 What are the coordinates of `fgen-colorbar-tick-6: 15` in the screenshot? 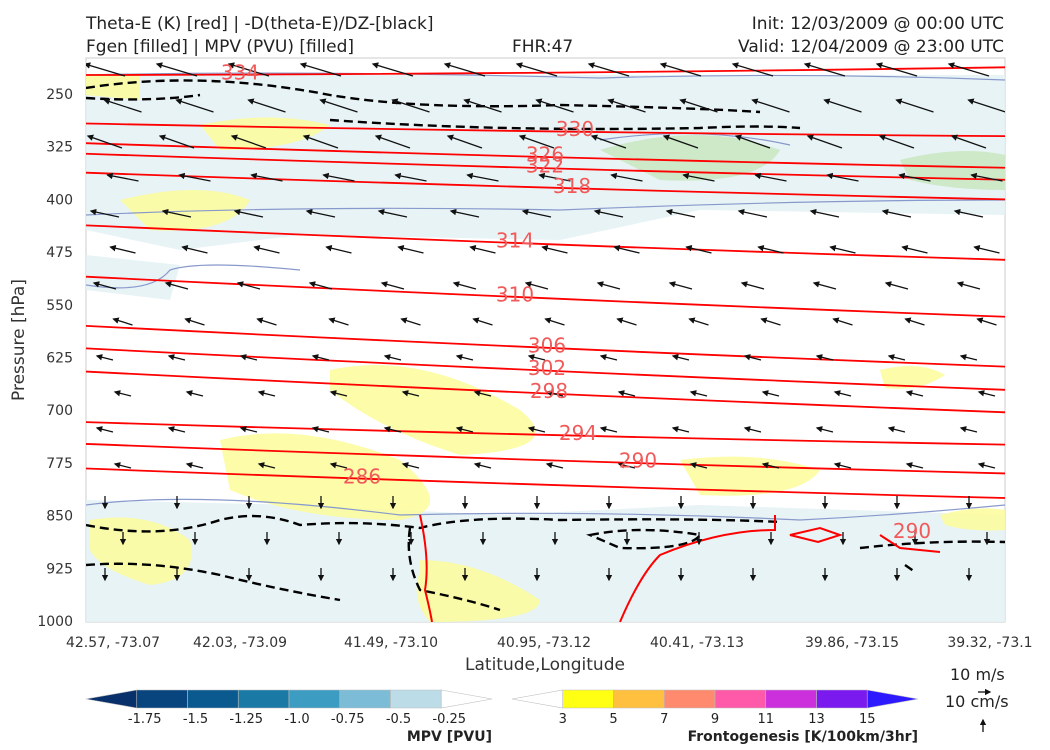 It's located at (867, 719).